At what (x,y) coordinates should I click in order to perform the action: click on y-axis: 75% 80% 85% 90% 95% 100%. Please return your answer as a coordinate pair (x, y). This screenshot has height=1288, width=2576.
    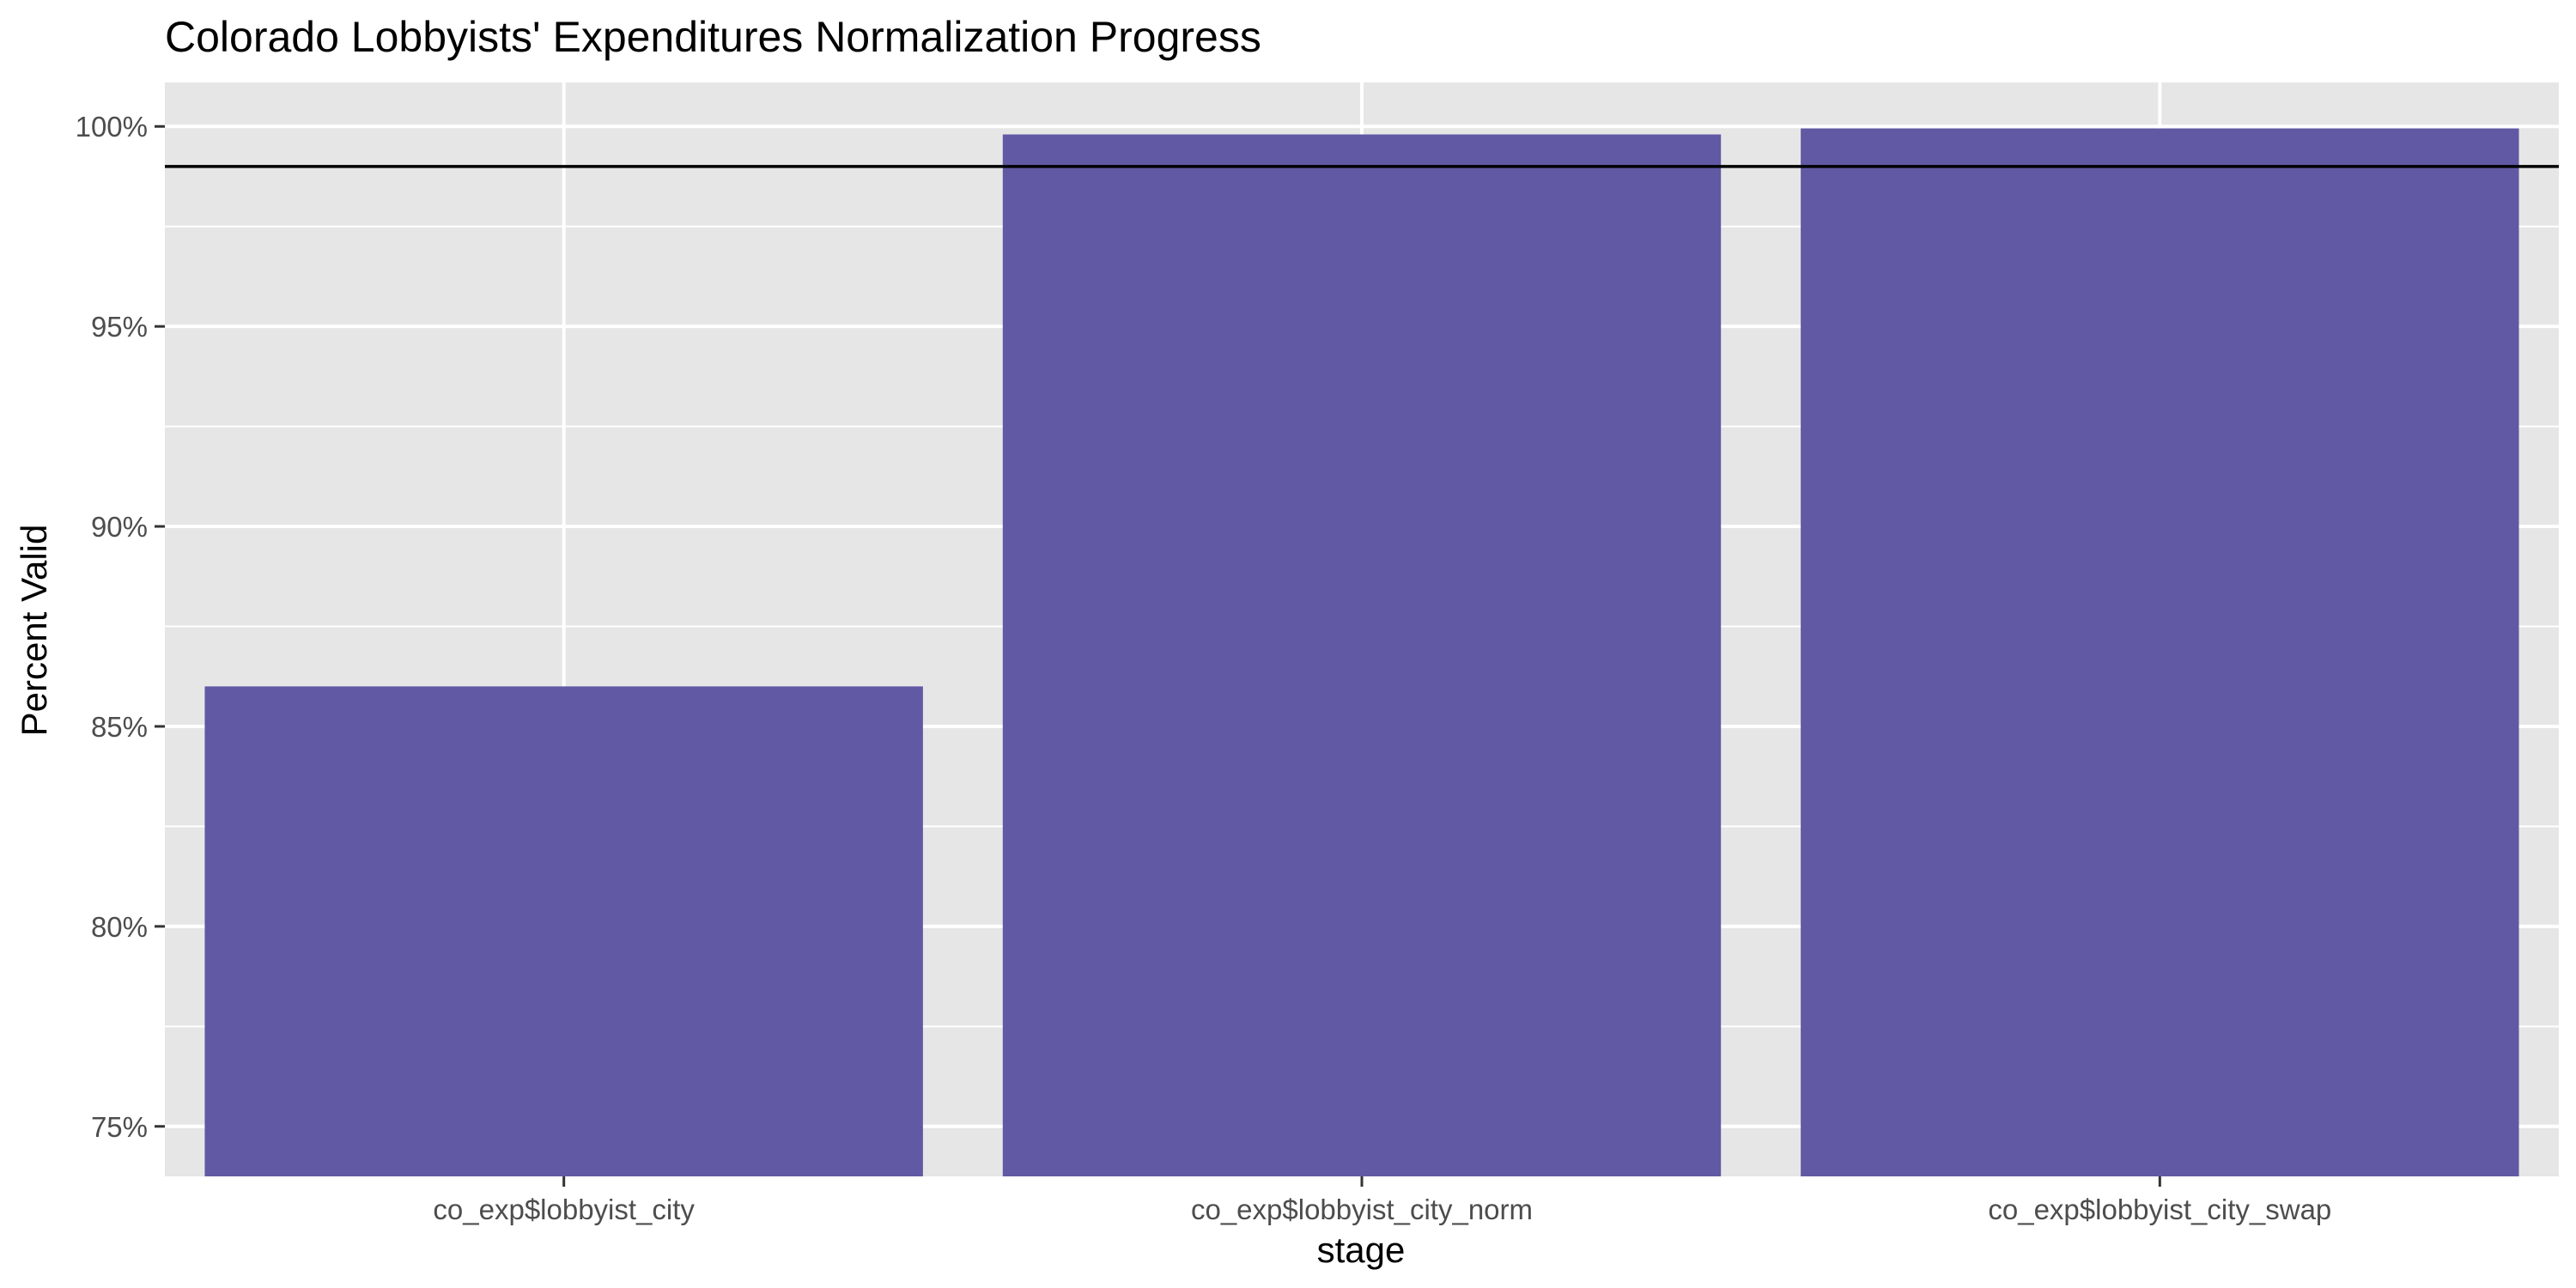
    Looking at the image, I should click on (121, 627).